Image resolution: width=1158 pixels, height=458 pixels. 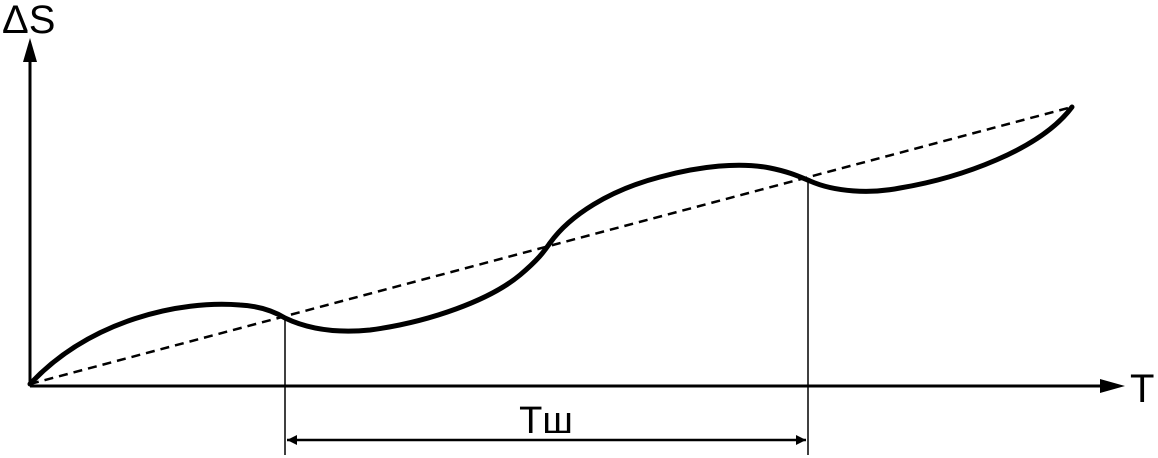 I want to click on y-axis-arrow, so click(x=30, y=50).